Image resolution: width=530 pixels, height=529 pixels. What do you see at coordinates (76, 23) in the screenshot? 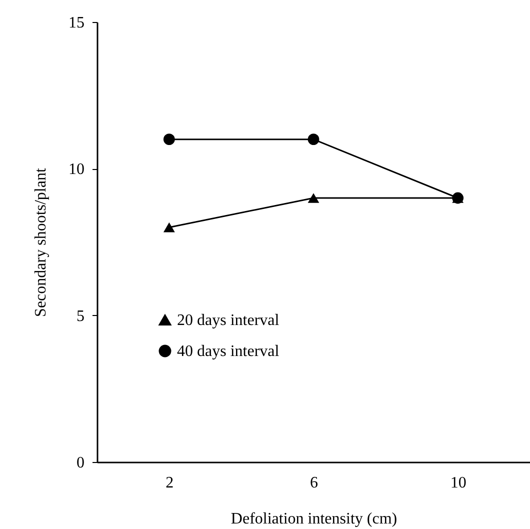
I see `y-tick-label: 15` at bounding box center [76, 23].